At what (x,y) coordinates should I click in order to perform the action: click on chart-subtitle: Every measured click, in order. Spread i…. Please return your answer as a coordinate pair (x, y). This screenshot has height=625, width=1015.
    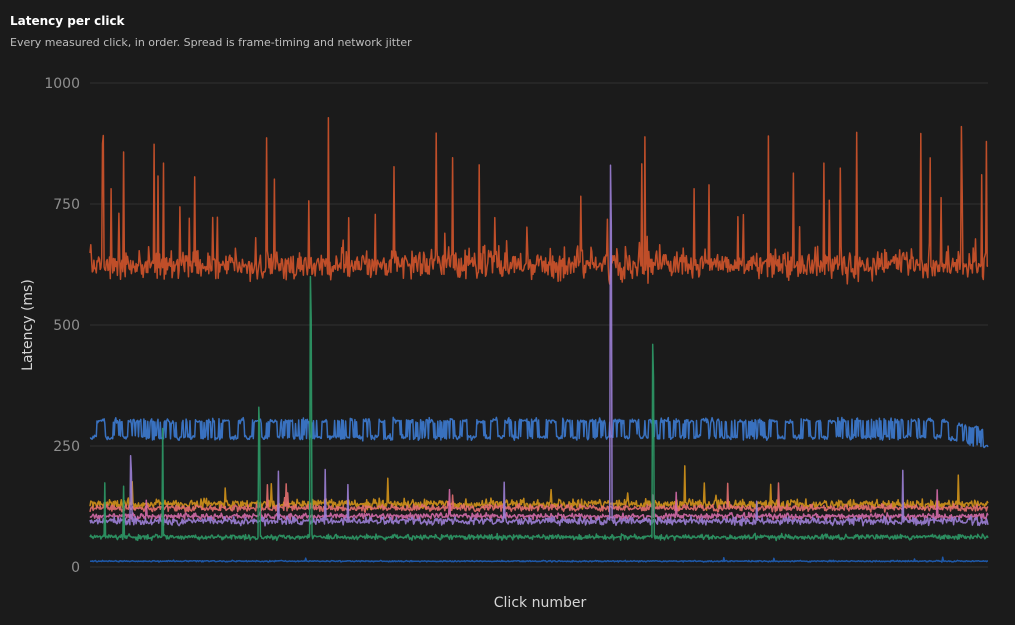
    Looking at the image, I should click on (211, 42).